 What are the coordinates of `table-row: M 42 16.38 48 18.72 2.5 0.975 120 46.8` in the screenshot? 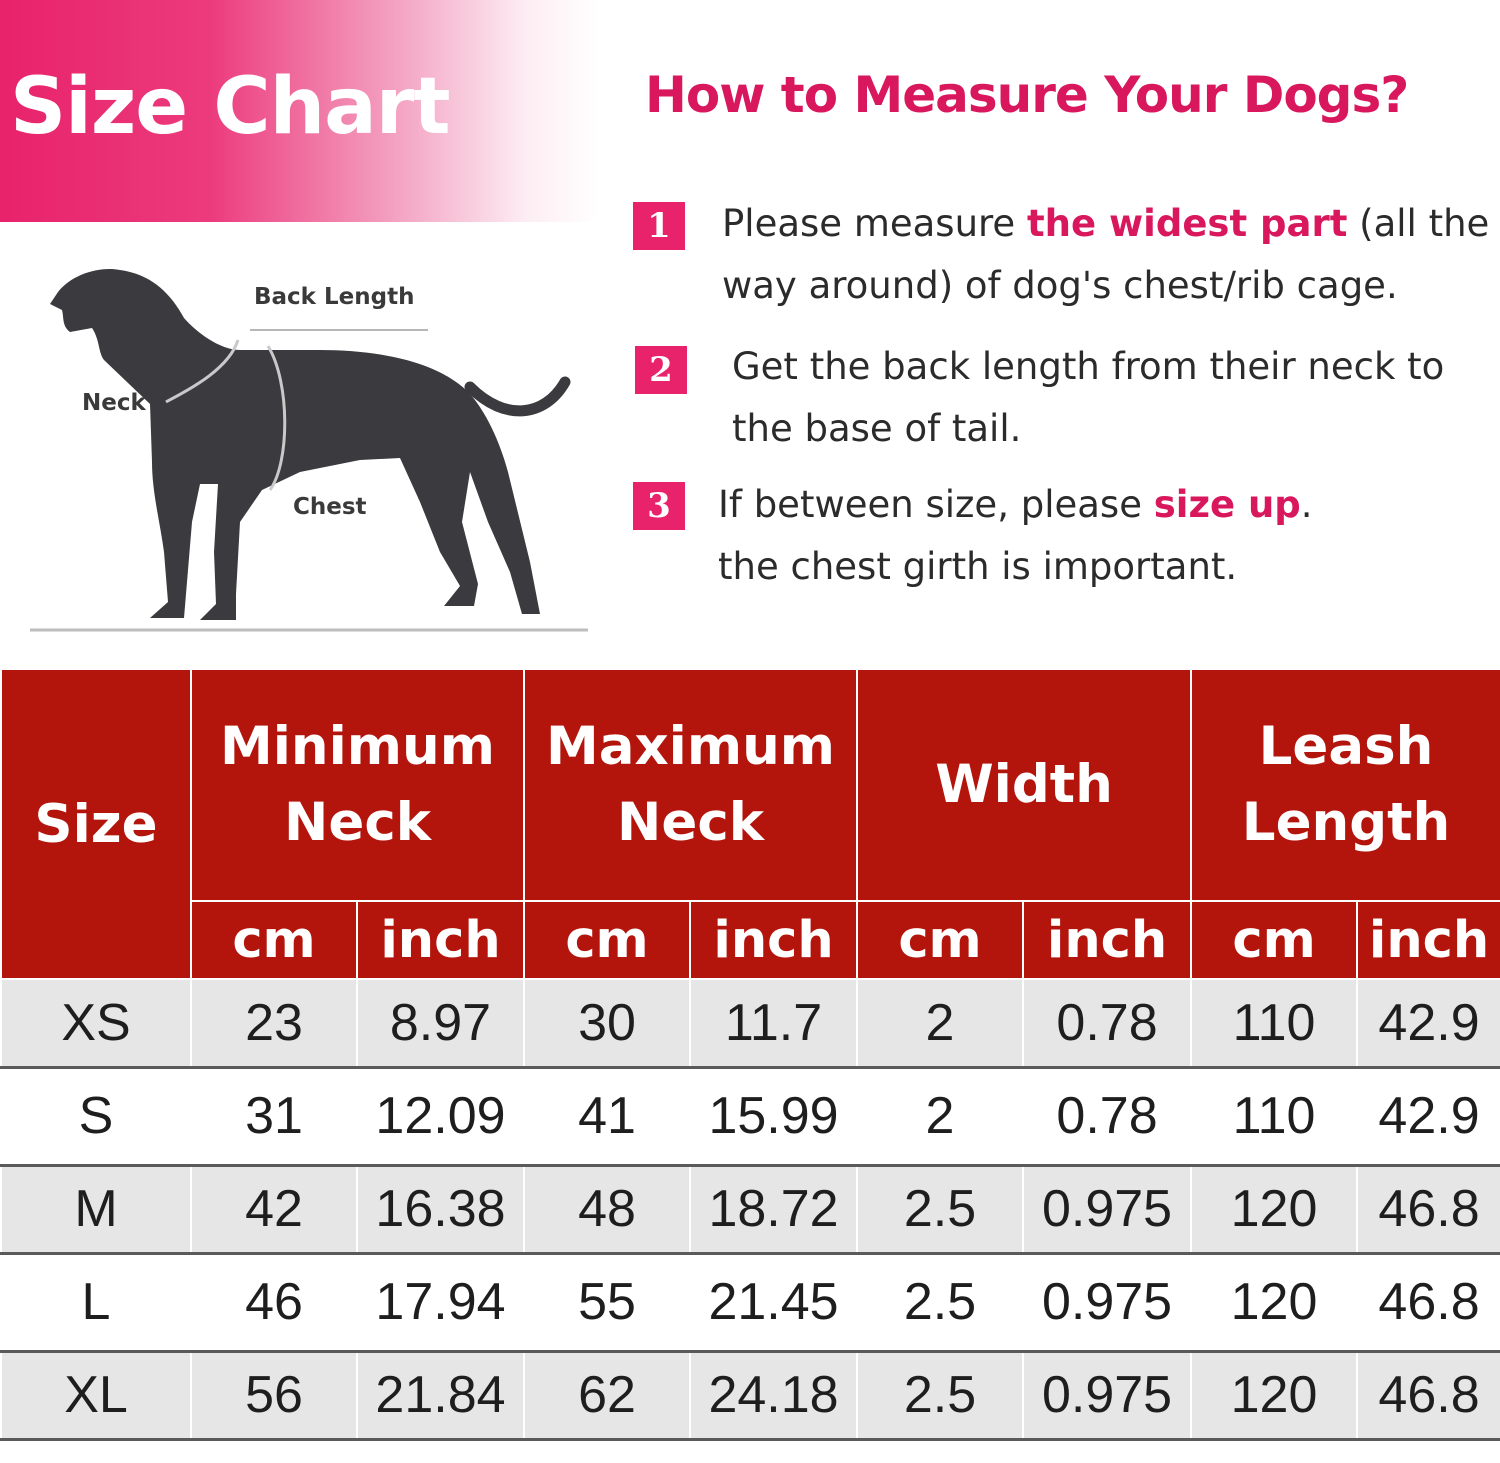 It's located at (750, 1210).